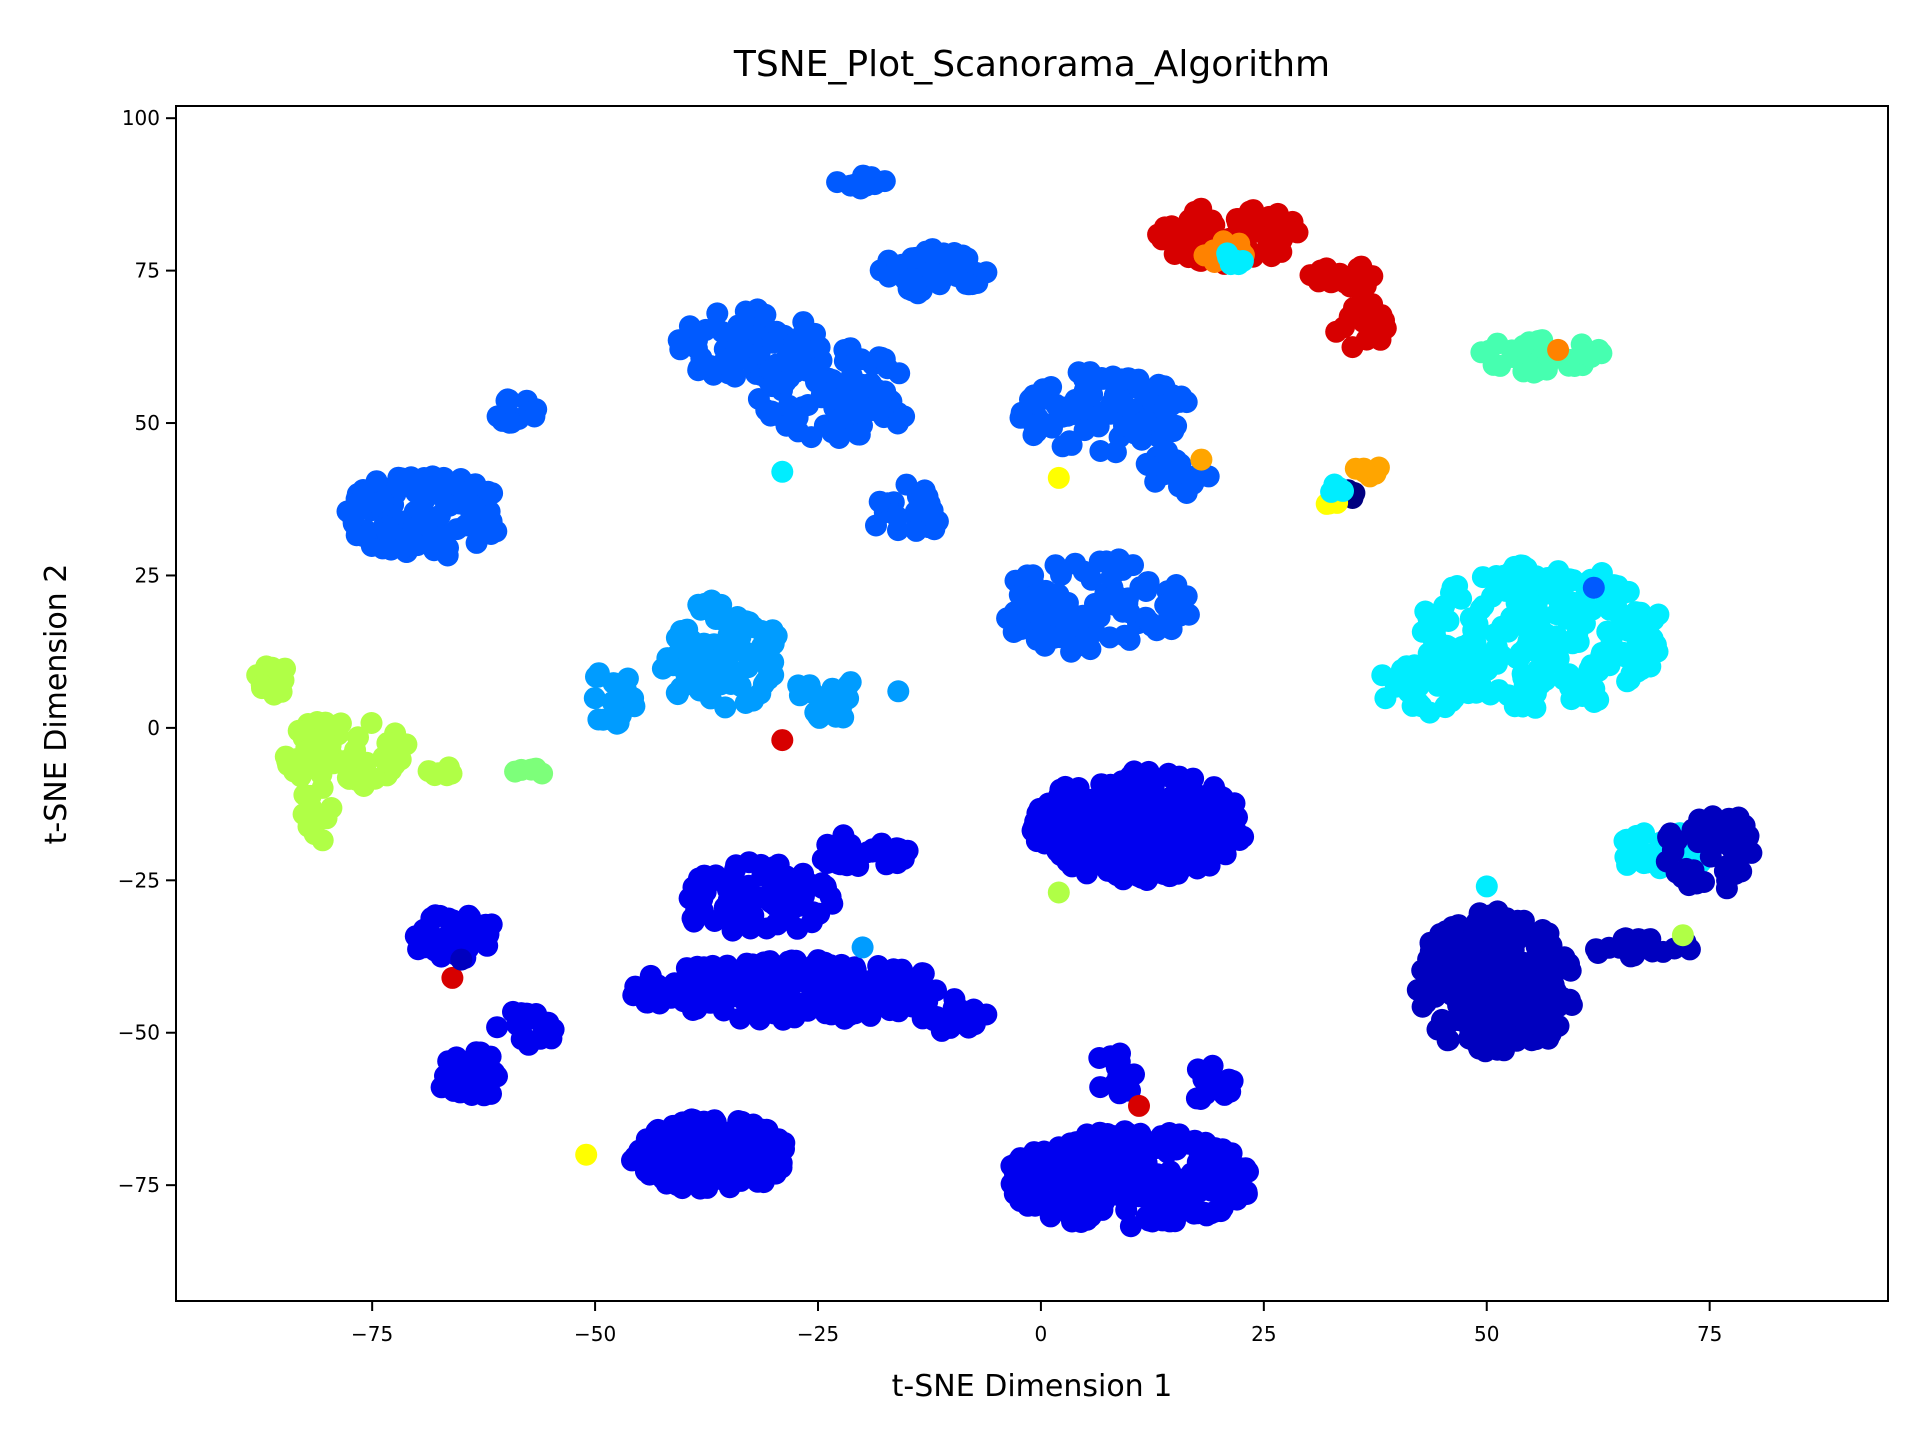 The height and width of the screenshot is (1440, 1920). Describe the element at coordinates (1263, 1334) in the screenshot. I see `x-tick-label: 25` at that location.